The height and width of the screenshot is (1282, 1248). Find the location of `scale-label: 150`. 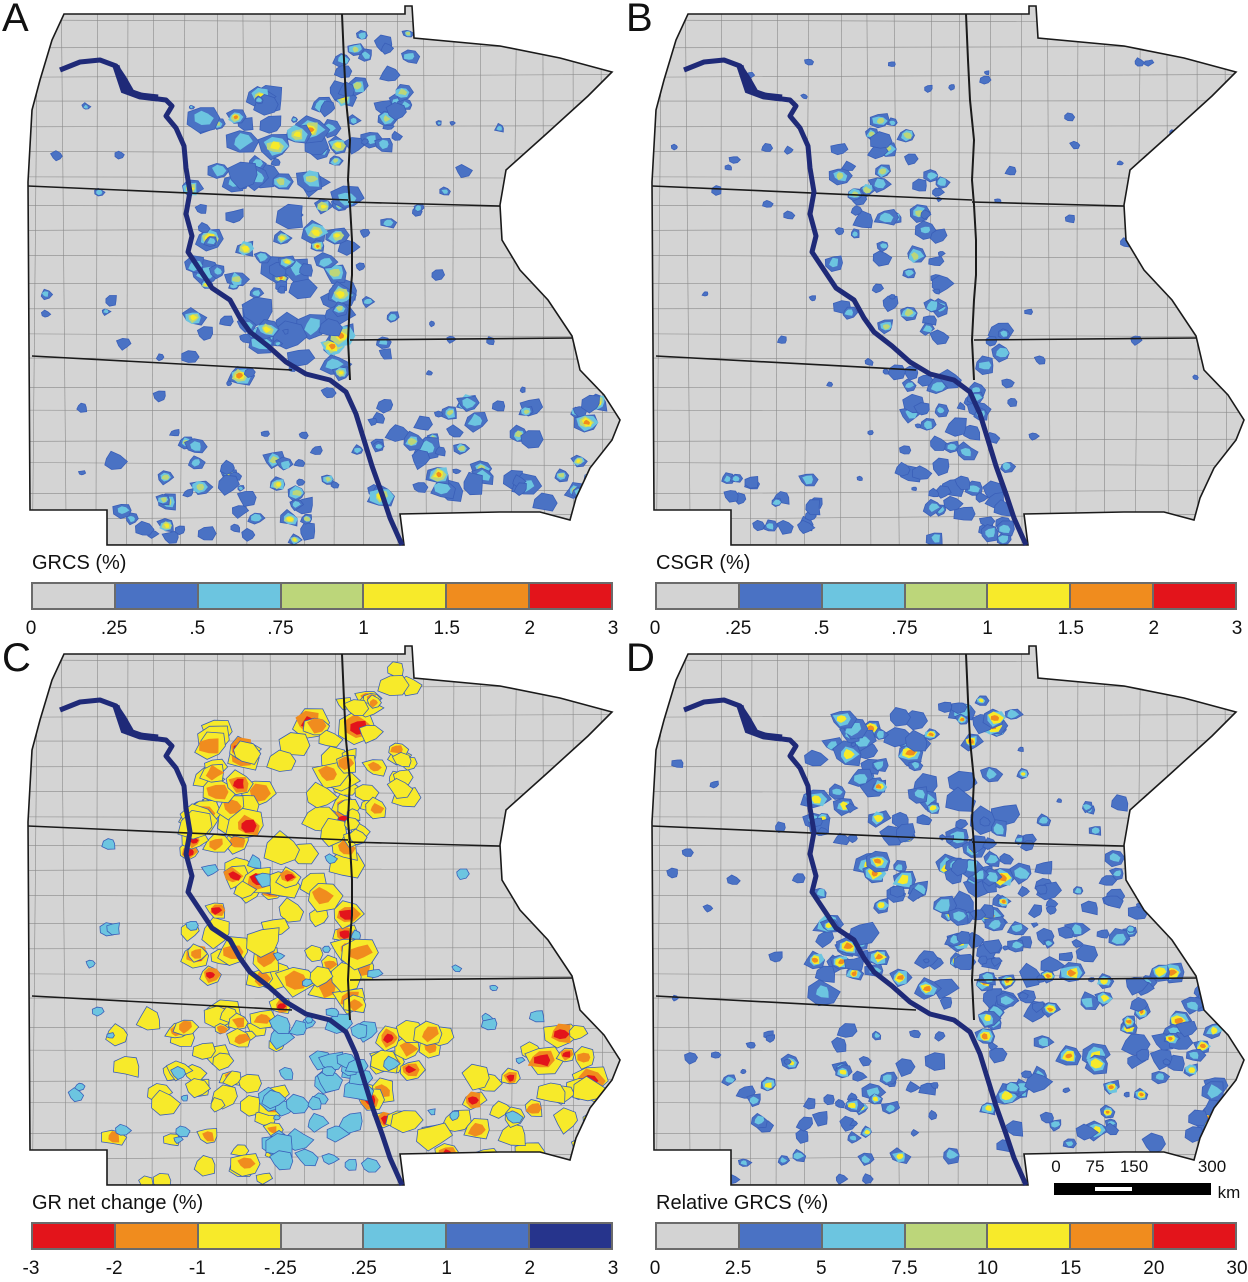

scale-label: 150 is located at coordinates (1134, 1167).